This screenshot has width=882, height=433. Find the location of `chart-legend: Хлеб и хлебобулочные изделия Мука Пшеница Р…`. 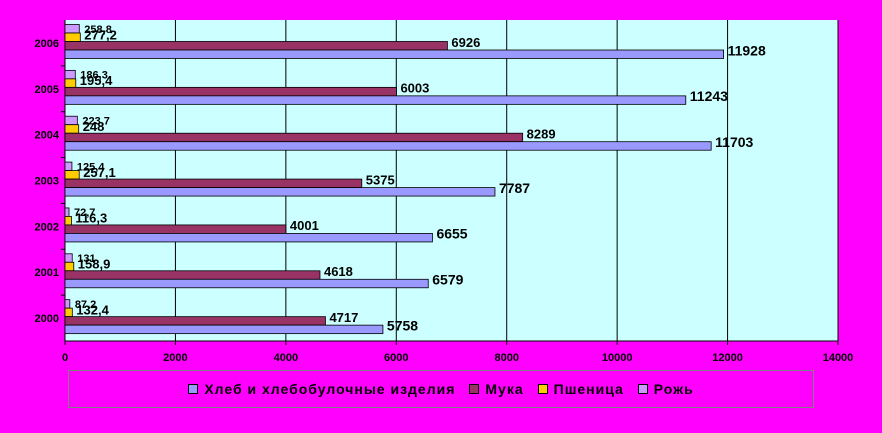

chart-legend: Хлеб и хлебобулочные изделия Мука Пшеница Р… is located at coordinates (441, 389).